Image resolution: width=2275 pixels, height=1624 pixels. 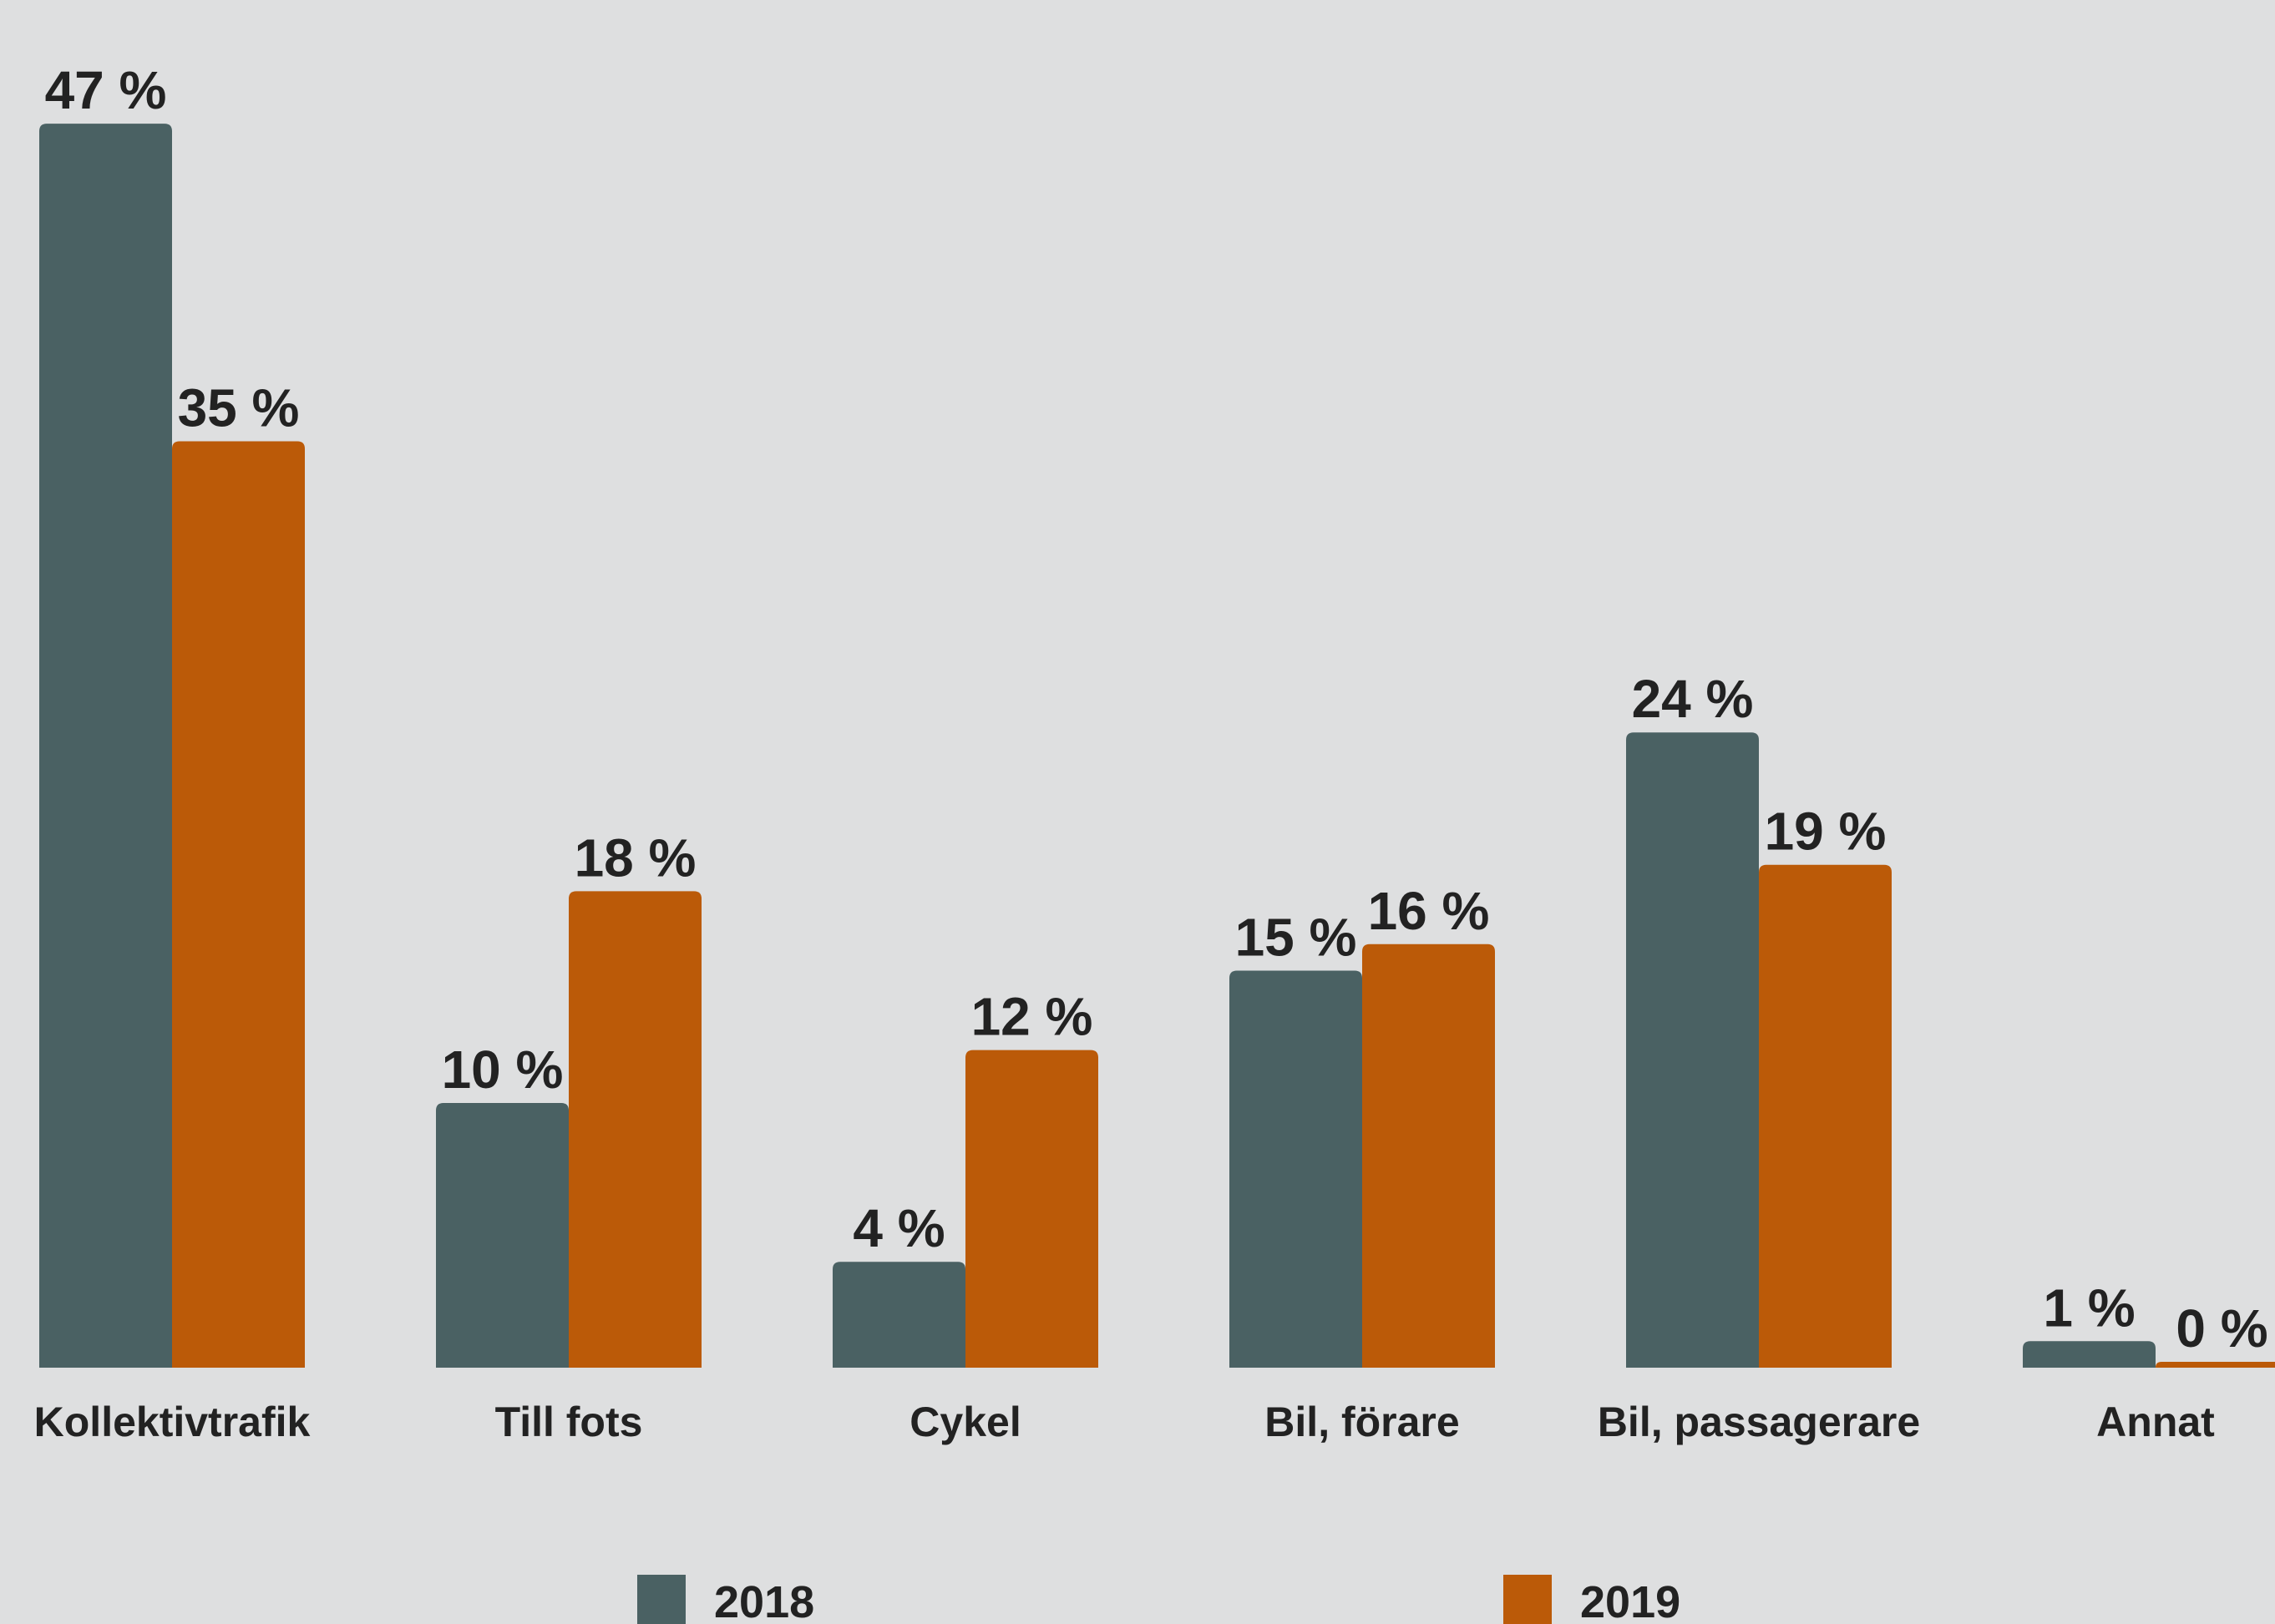 What do you see at coordinates (636, 857) in the screenshot?
I see `data-label: 18 %` at bounding box center [636, 857].